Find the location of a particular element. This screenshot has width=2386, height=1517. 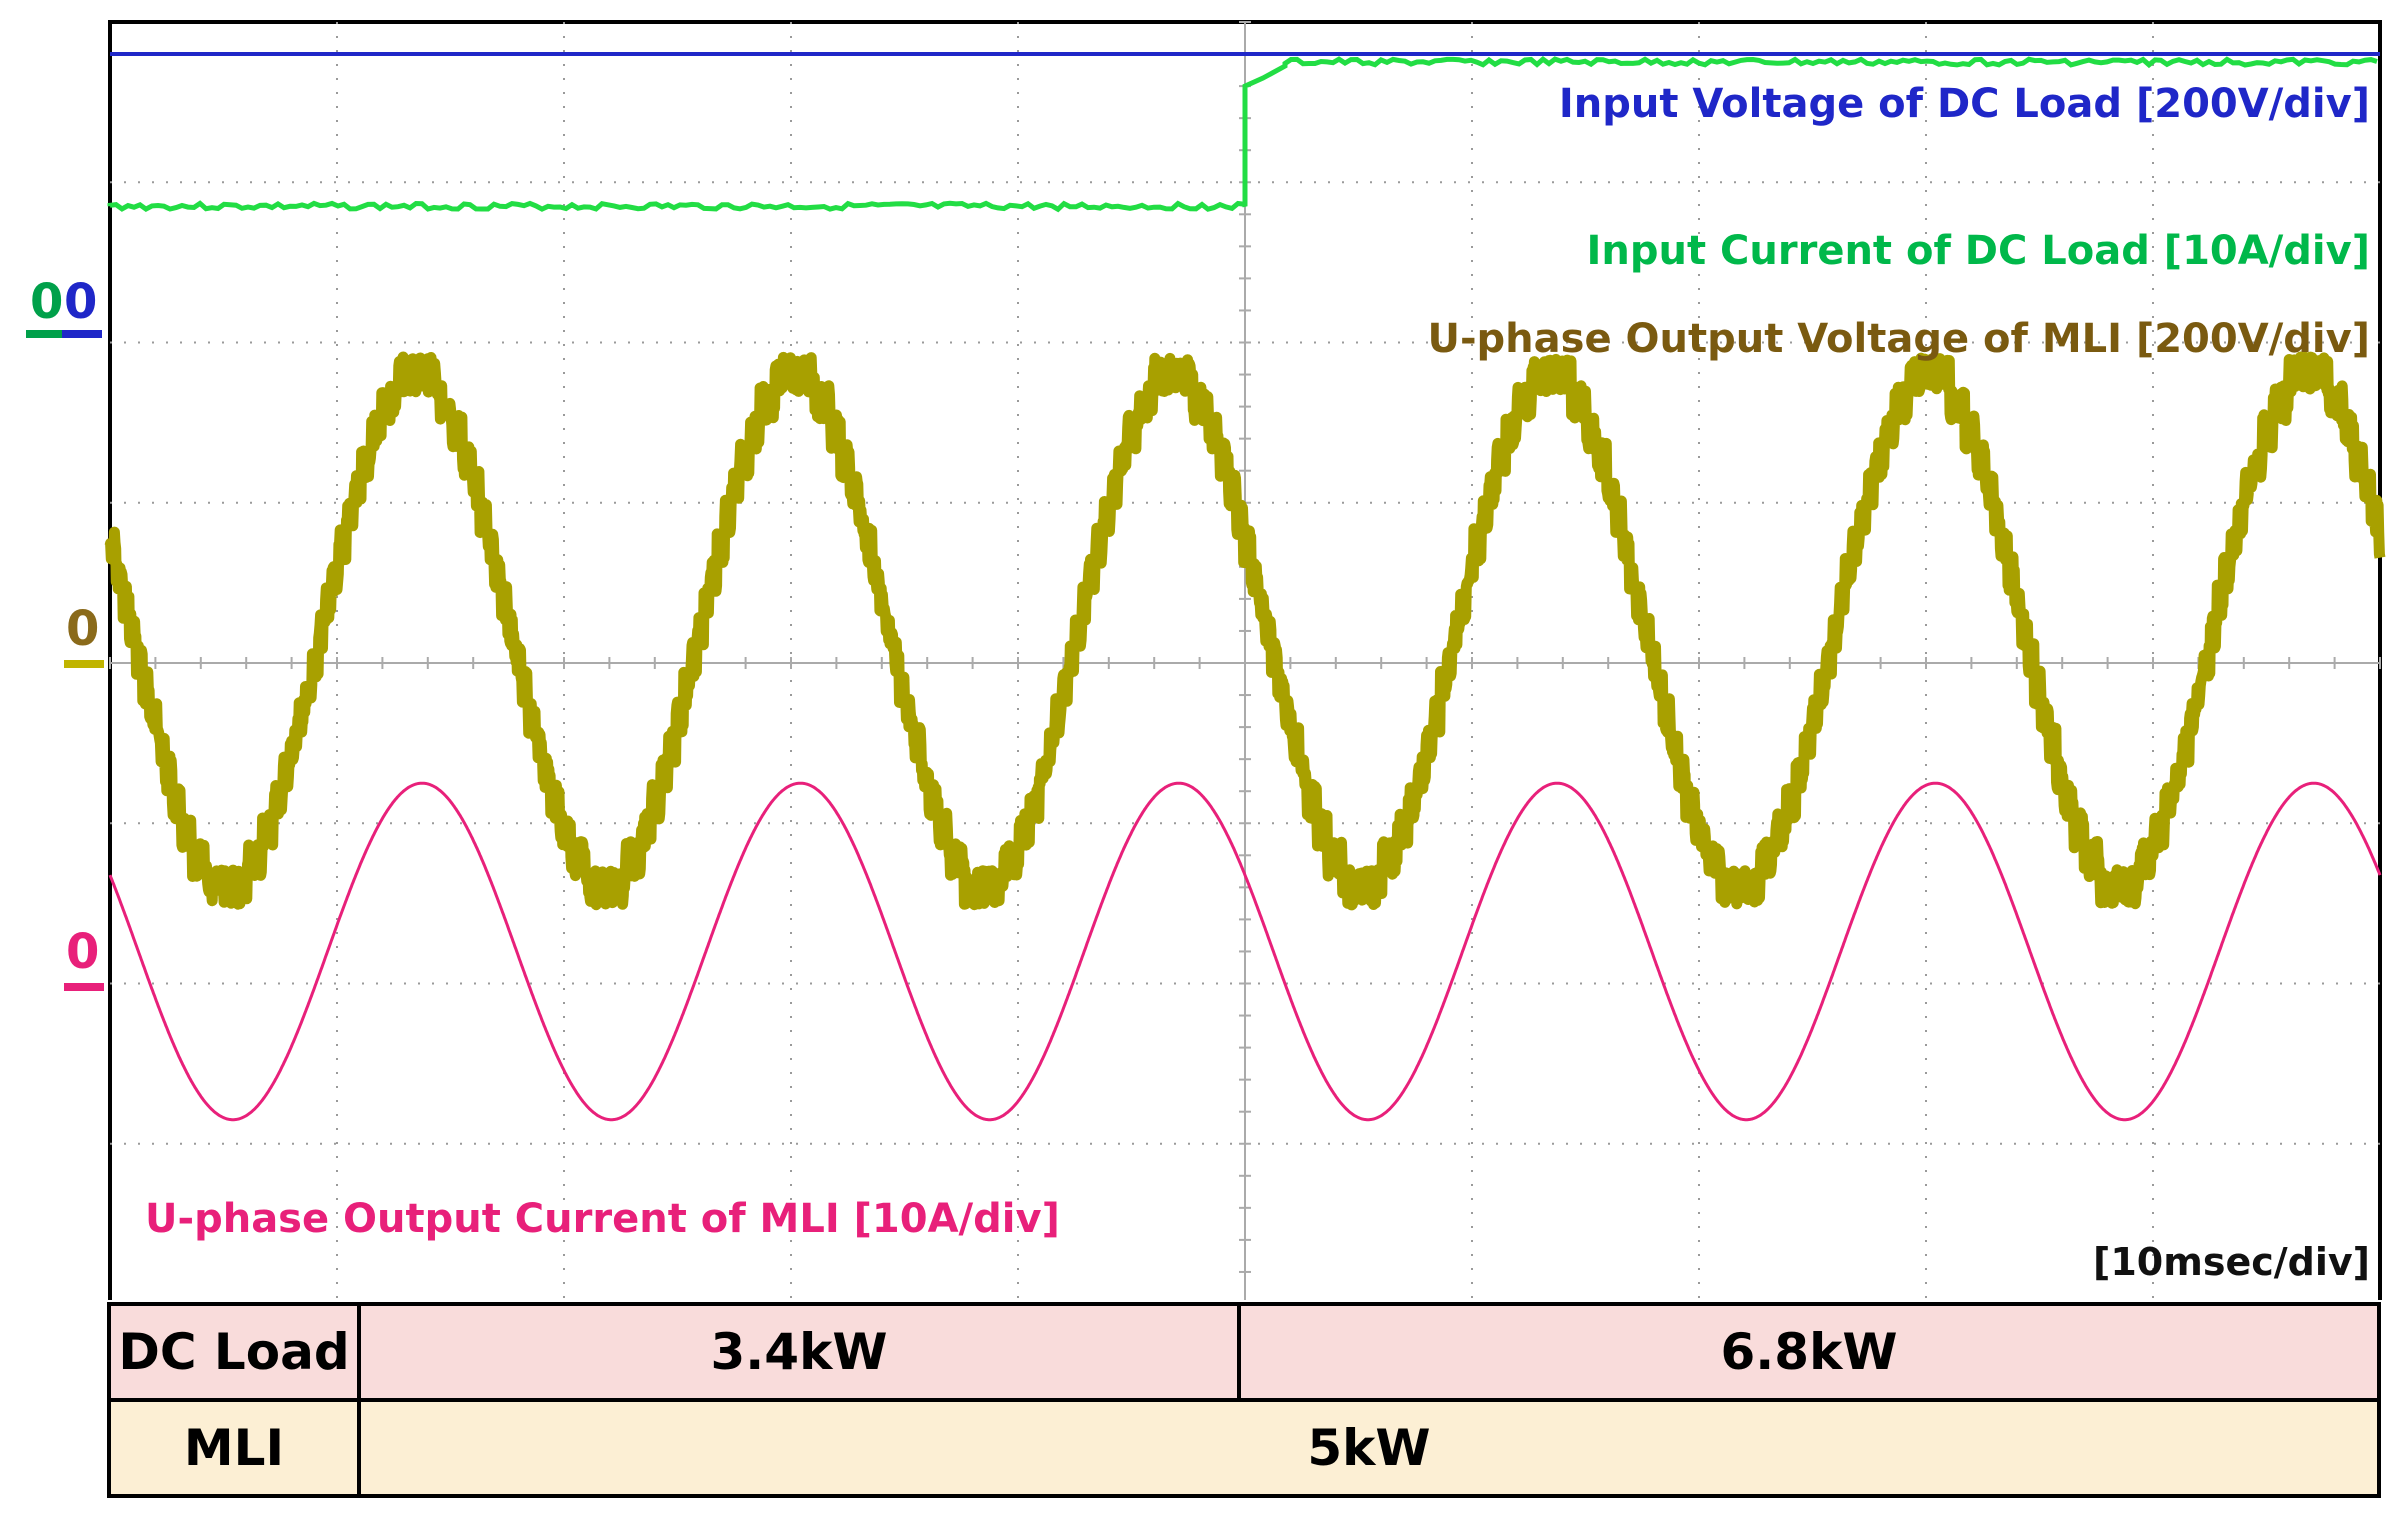

ground-marker-current: 0 is located at coordinates (46, 302).